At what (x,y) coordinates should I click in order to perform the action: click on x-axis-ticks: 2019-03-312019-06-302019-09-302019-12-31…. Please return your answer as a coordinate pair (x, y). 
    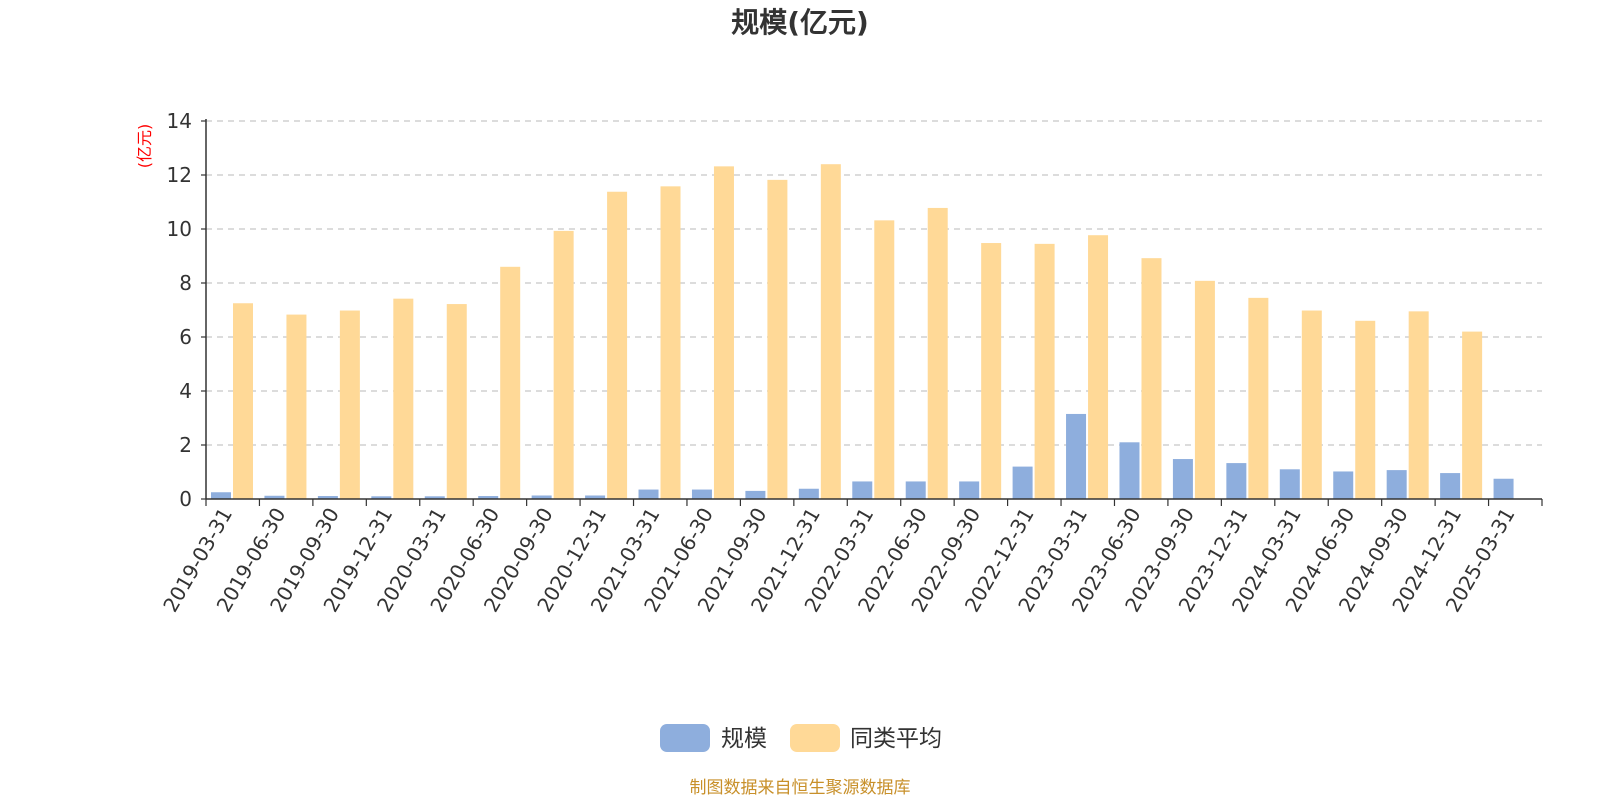
    Looking at the image, I should click on (850, 557).